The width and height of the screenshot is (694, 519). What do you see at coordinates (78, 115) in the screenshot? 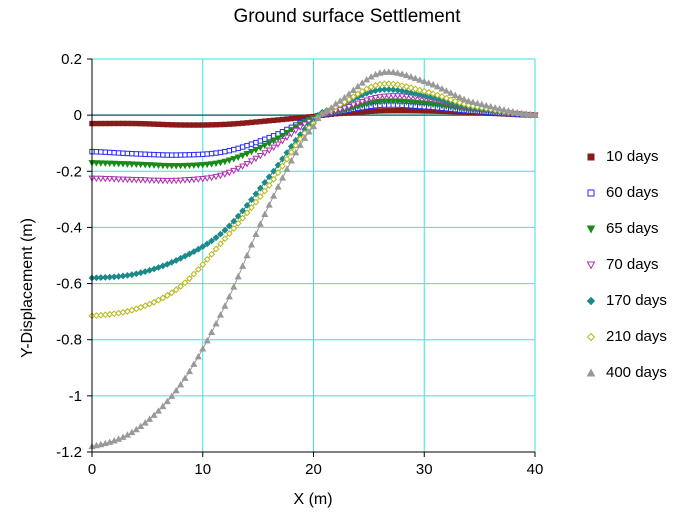
I see `y-tick-label: 0` at bounding box center [78, 115].